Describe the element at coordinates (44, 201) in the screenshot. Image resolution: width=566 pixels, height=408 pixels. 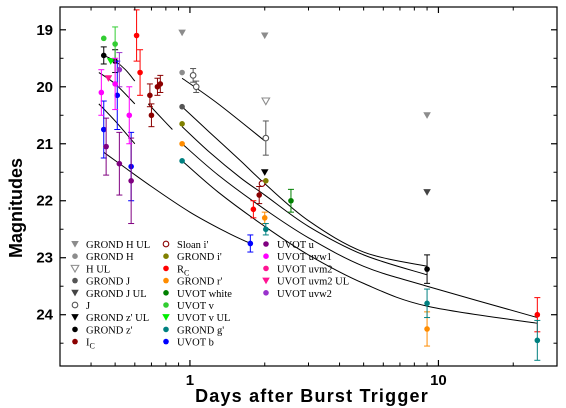
I see `y-tick-label: 22` at that location.